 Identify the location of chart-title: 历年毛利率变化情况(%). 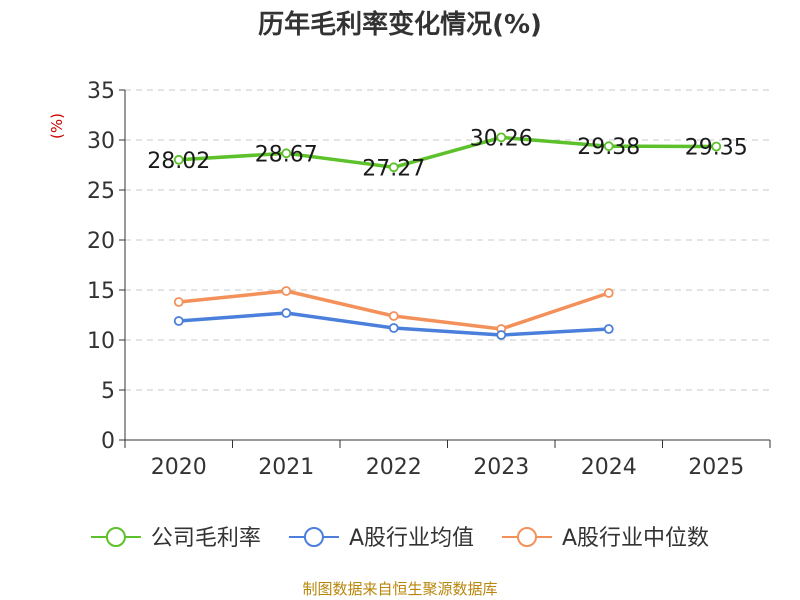
(400, 24).